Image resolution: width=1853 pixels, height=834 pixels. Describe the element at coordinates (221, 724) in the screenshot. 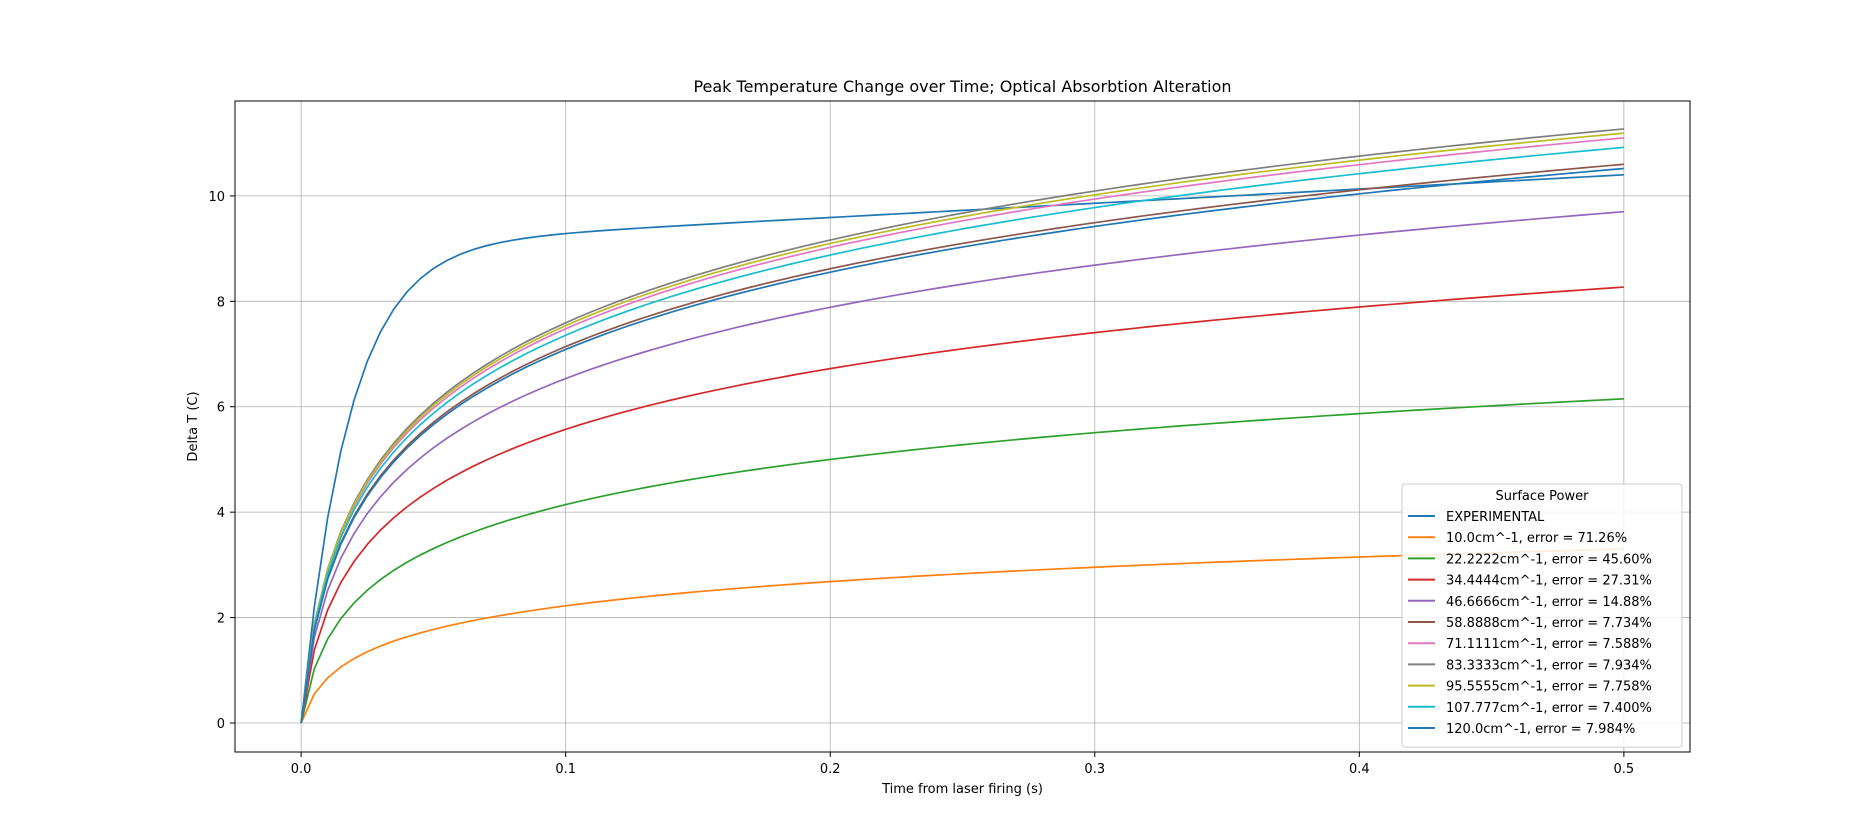

I see `y-tick-label: 0` at that location.